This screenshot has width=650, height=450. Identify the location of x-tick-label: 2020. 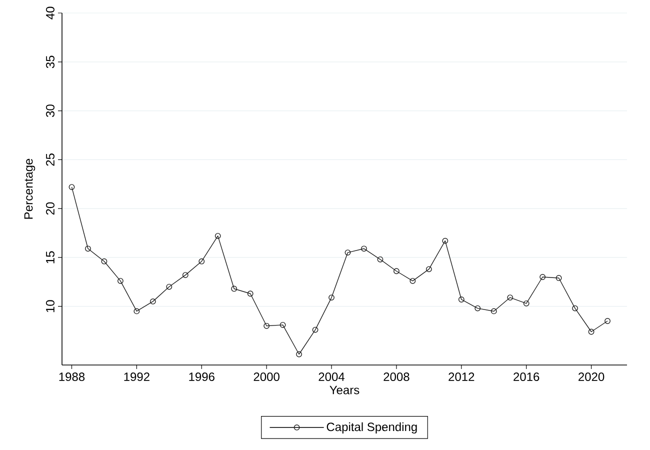
(591, 377).